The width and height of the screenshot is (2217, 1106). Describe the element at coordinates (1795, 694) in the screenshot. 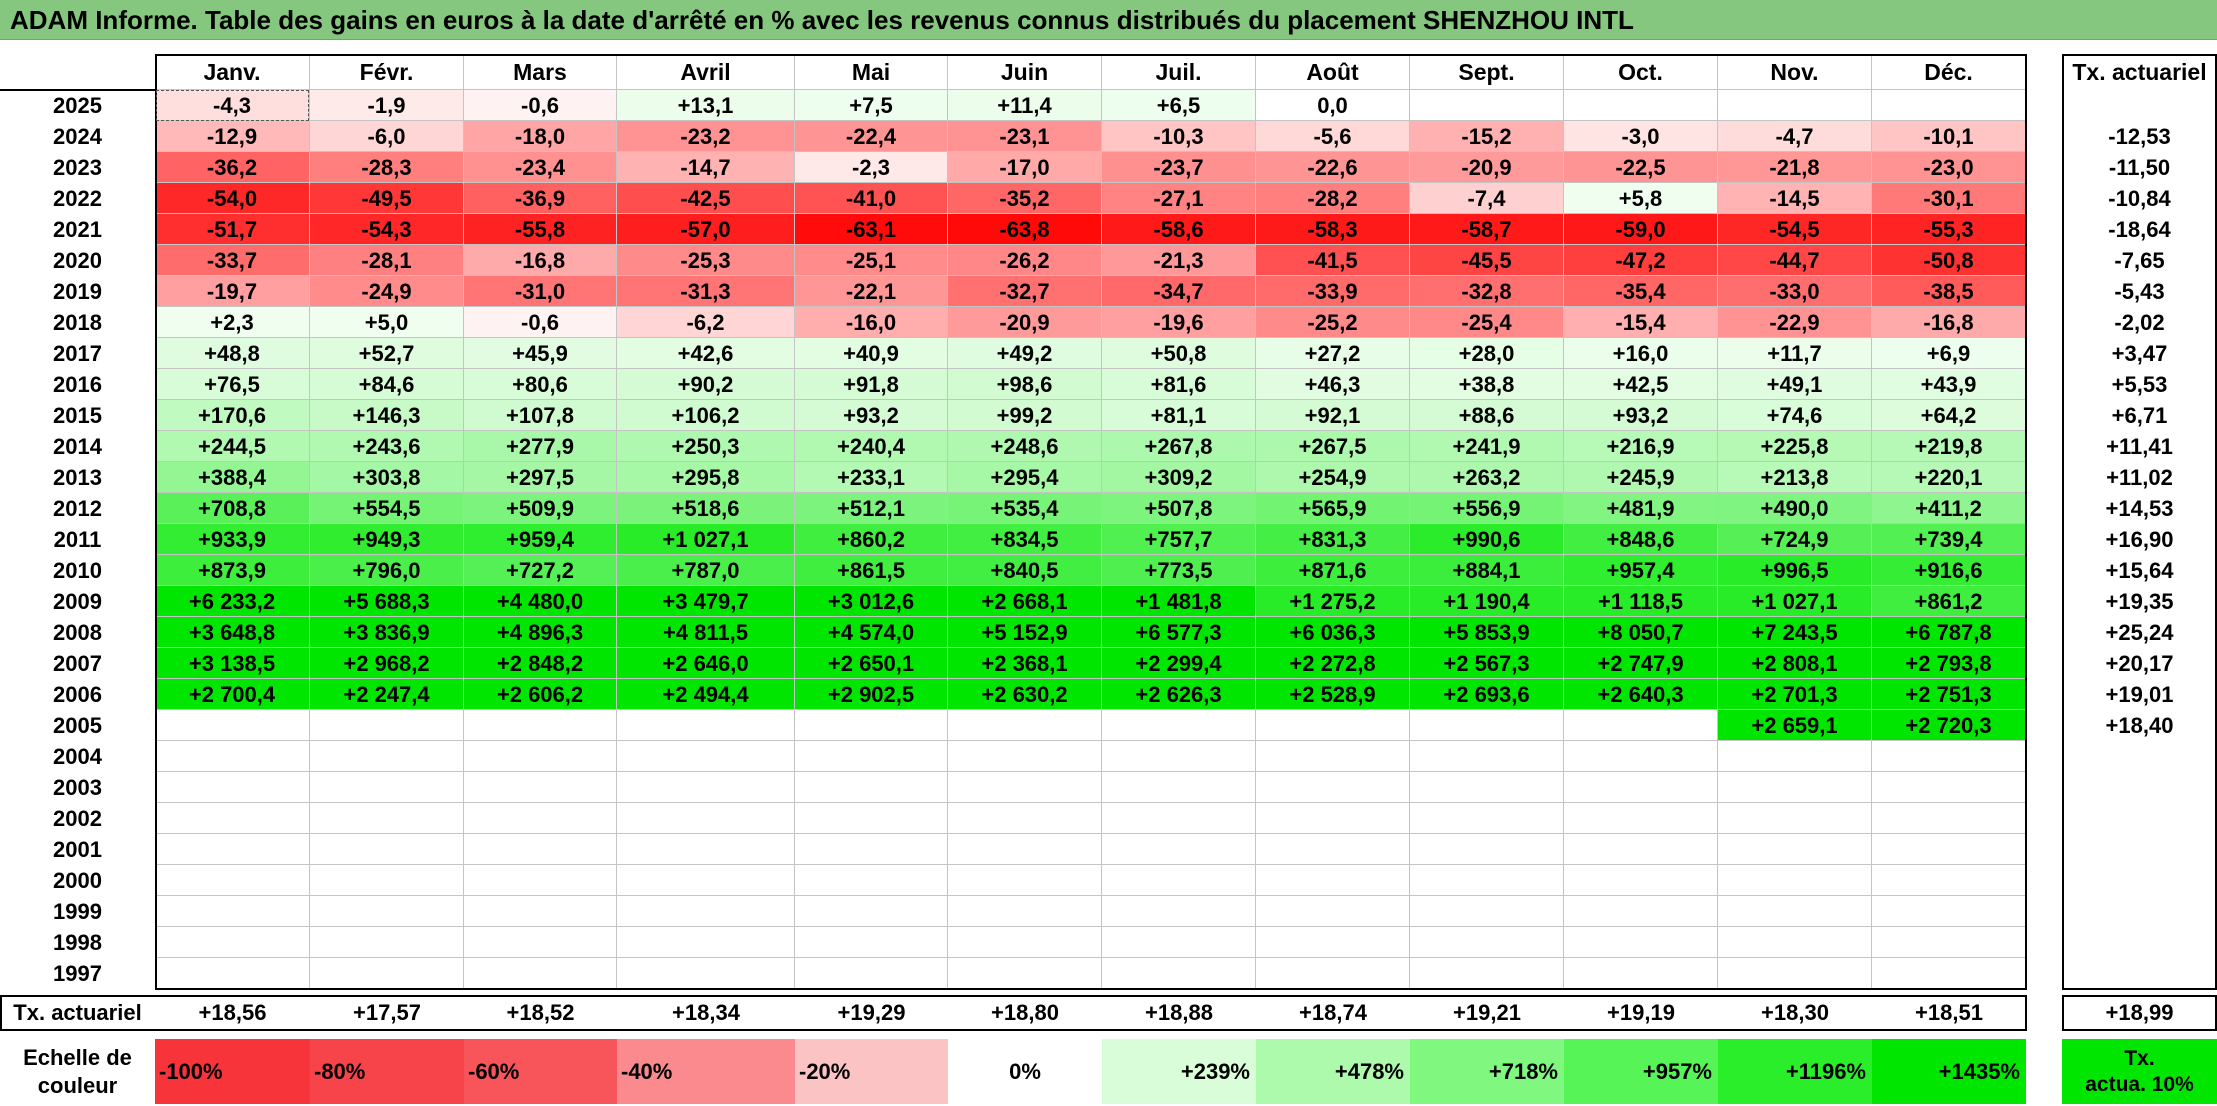

I see `gain-cell: +2 701,3` at that location.